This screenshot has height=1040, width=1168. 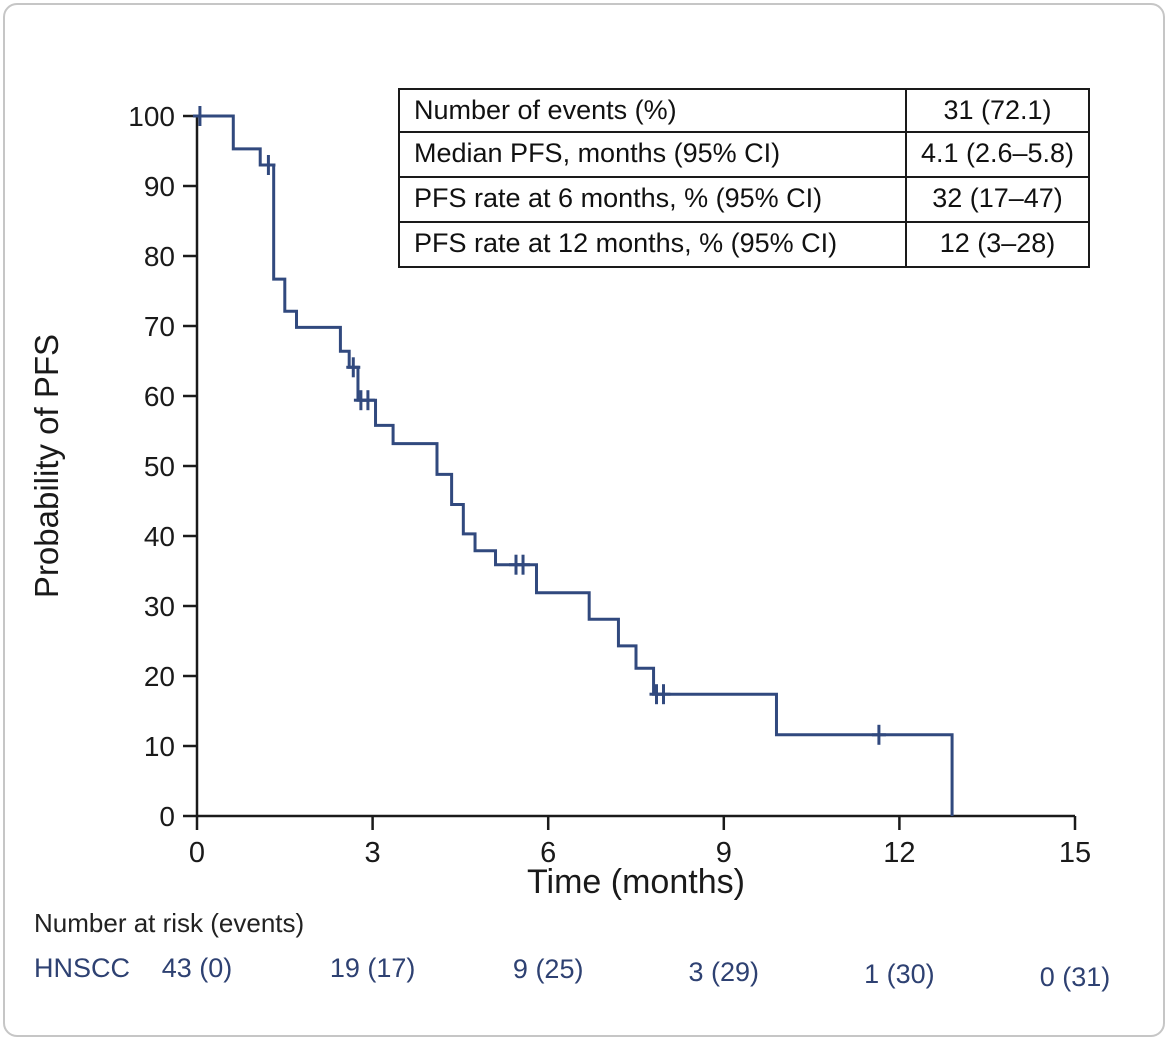 I want to click on stats-value: 12 (3–28), so click(x=997, y=245).